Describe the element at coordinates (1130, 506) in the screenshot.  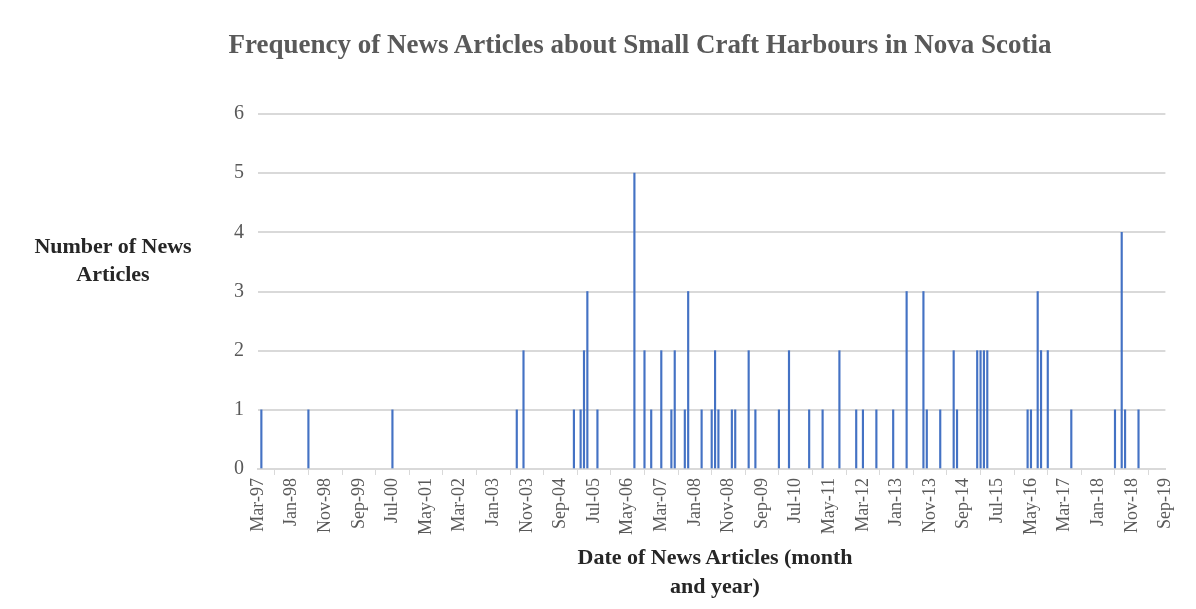
I see `x-tick-label: Nov-18` at that location.